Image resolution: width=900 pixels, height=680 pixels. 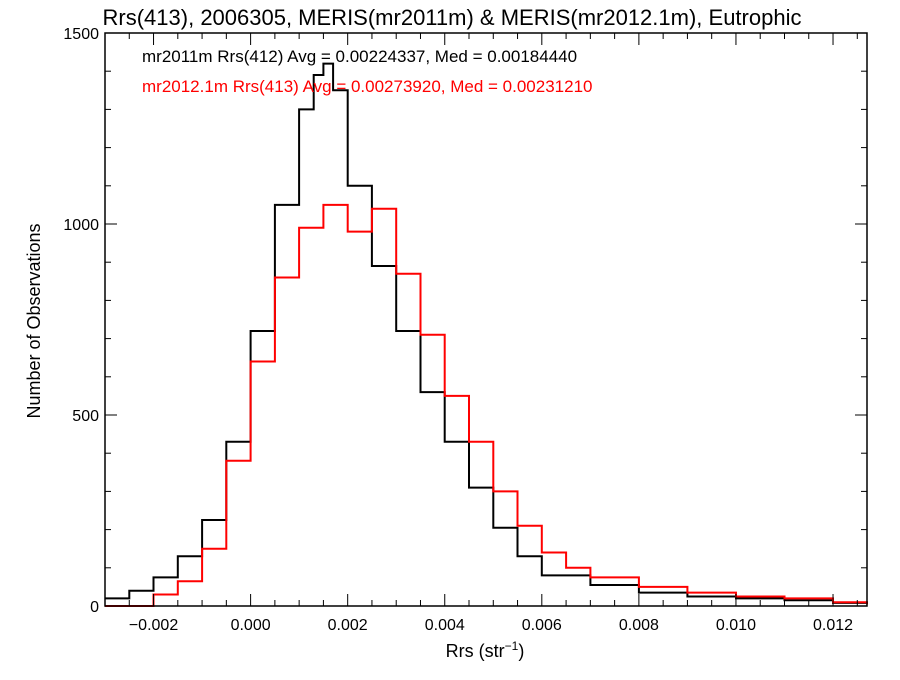 I want to click on x-tick-label: 0.008, so click(x=639, y=625).